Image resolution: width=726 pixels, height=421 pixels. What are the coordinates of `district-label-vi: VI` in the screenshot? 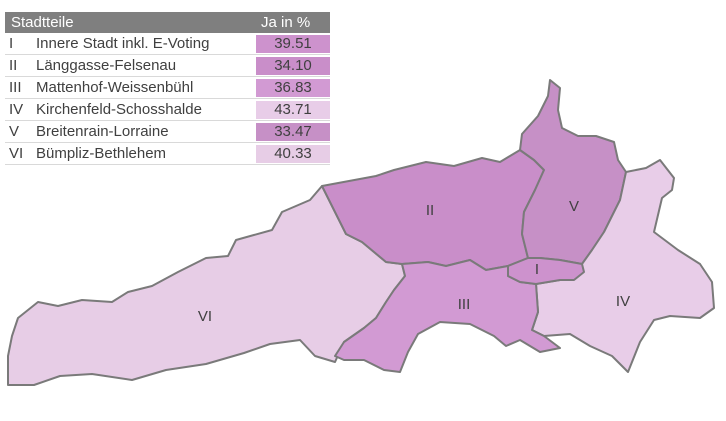 It's located at (205, 316).